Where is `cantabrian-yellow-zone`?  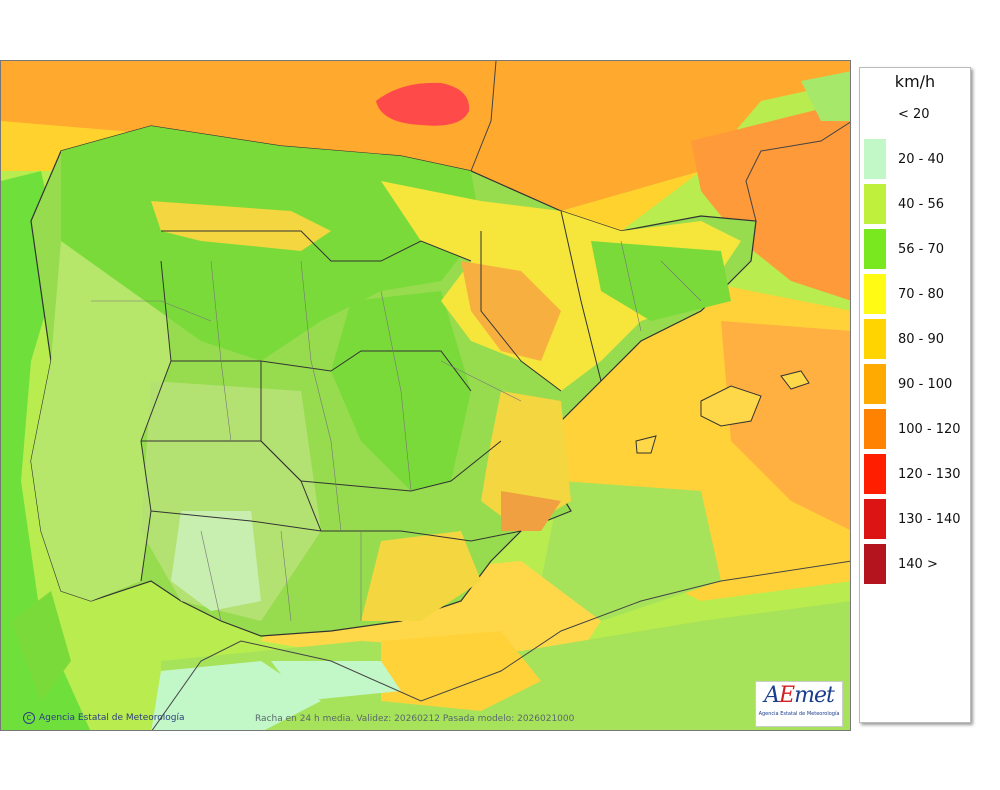 cantabrian-yellow-zone is located at coordinates (241, 226).